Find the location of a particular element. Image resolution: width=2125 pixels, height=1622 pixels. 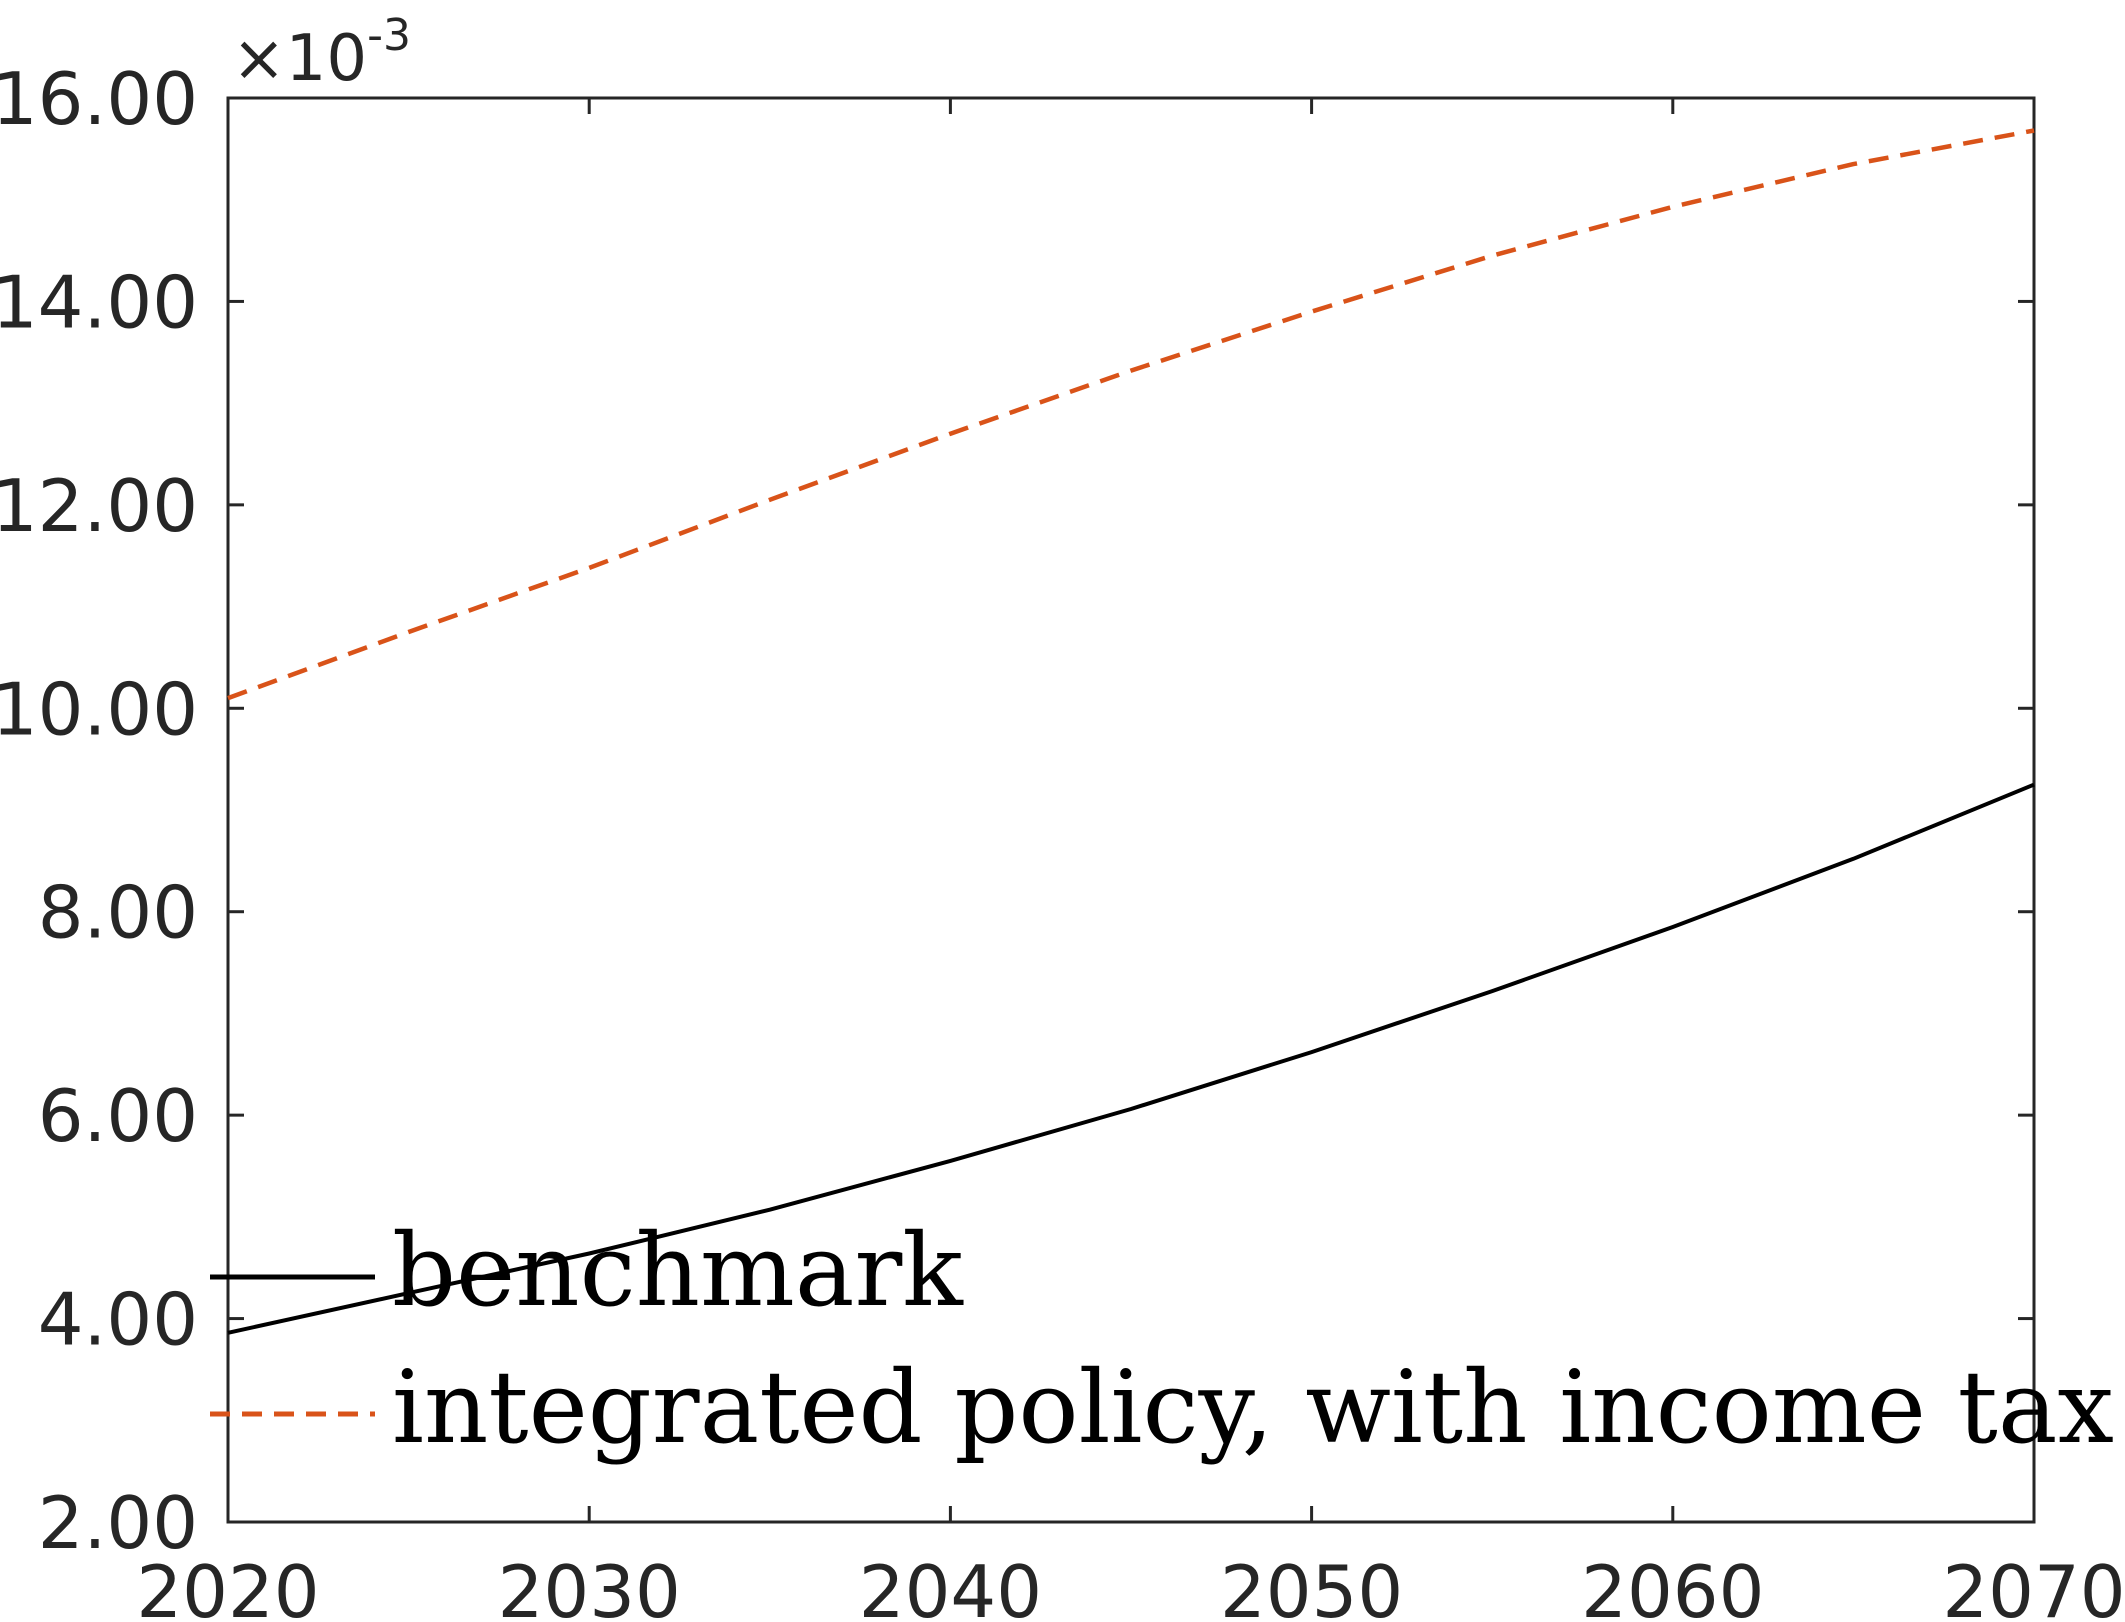

legend-label: benchmark is located at coordinates (678, 1270).